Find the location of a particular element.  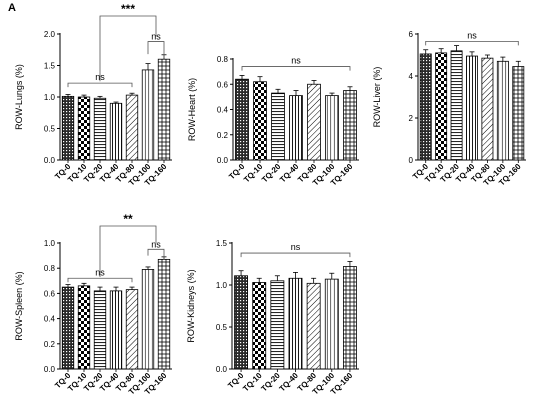

significance-label: ** is located at coordinates (128, 219).